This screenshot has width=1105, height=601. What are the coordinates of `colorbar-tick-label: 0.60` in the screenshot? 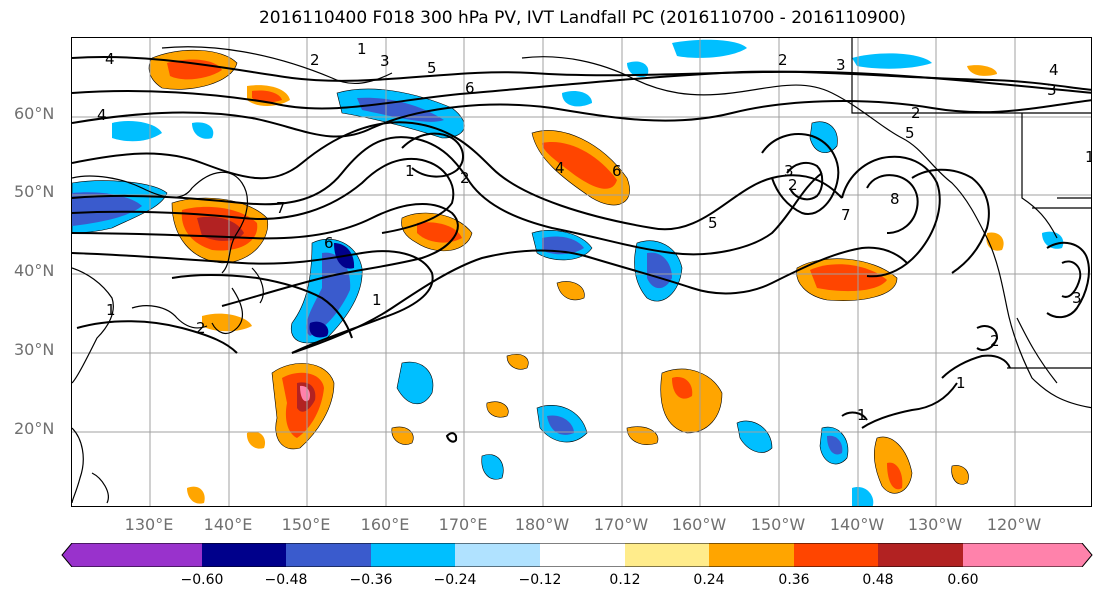 It's located at (963, 580).